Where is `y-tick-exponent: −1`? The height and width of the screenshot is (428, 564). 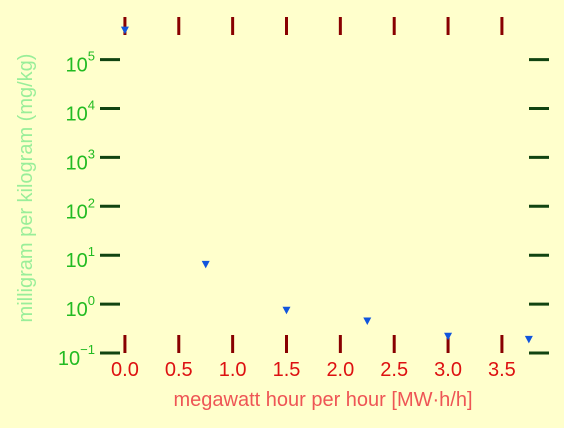 y-tick-exponent: −1 is located at coordinates (87, 349).